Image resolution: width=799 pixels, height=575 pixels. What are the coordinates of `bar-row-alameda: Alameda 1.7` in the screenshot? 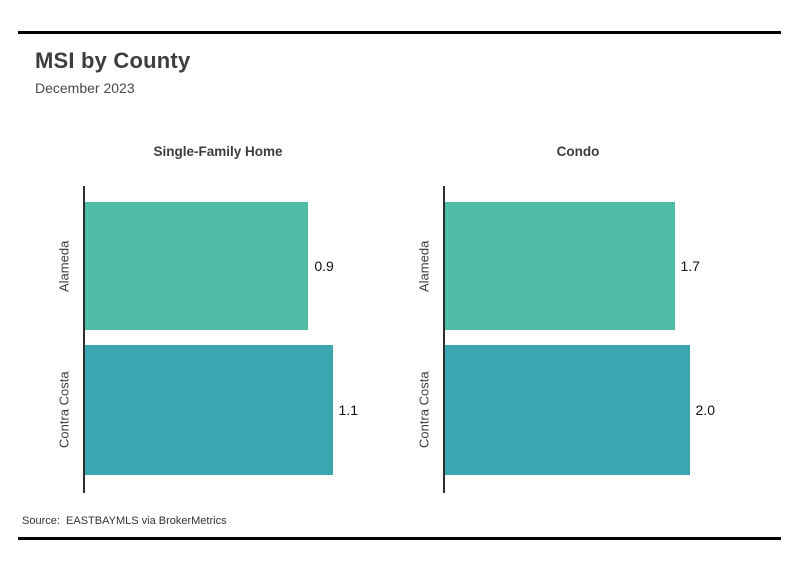 It's located at (566, 266).